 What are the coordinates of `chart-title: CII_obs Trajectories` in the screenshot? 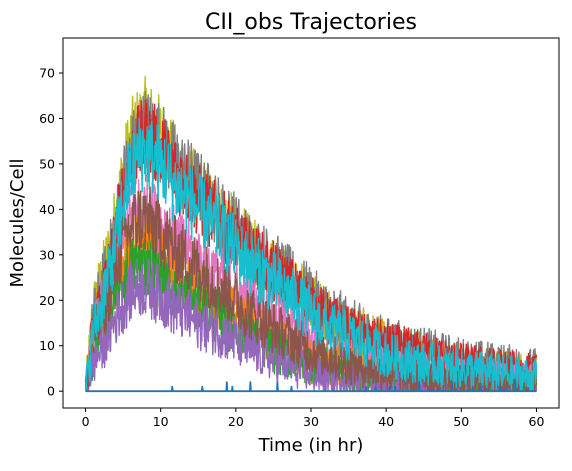 It's located at (311, 22).